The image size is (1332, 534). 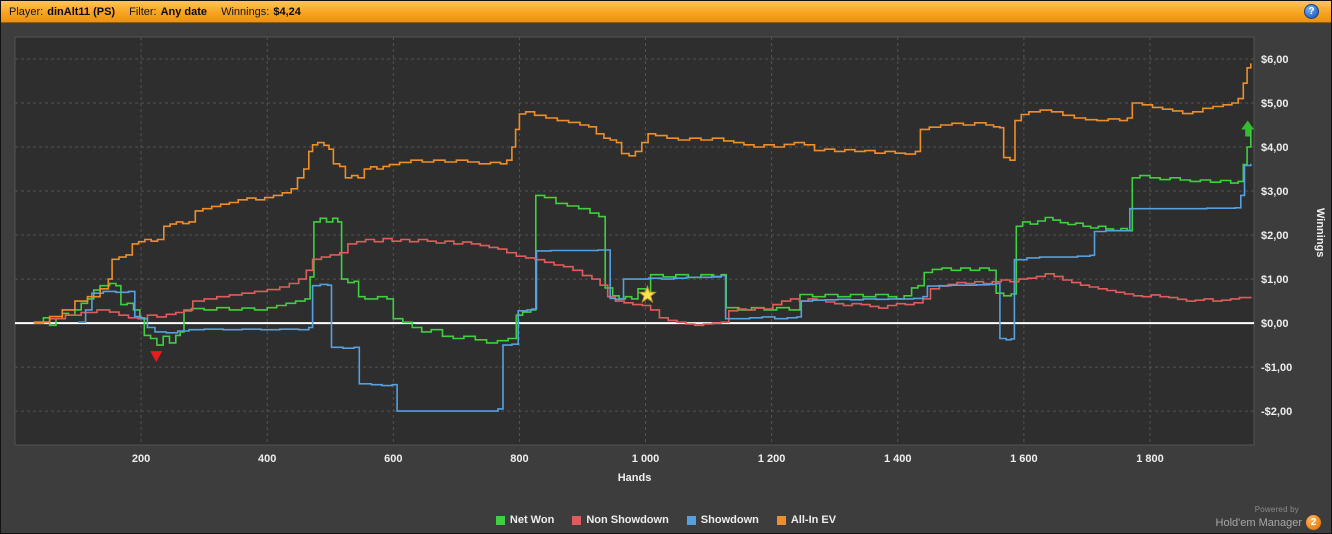 I want to click on hm2-logo-icon: 2, so click(x=1313, y=522).